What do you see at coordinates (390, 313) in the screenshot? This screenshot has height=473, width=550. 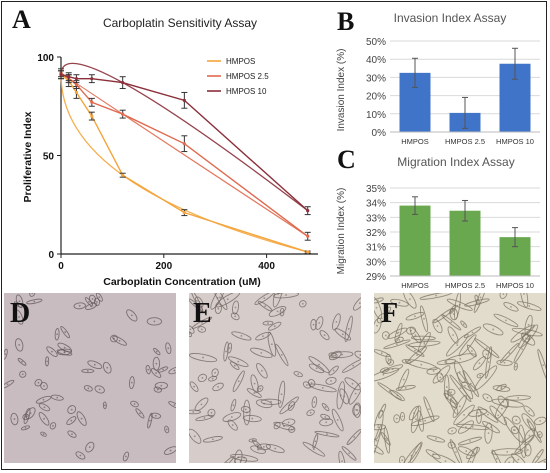 I see `panel-label-f: F` at bounding box center [390, 313].